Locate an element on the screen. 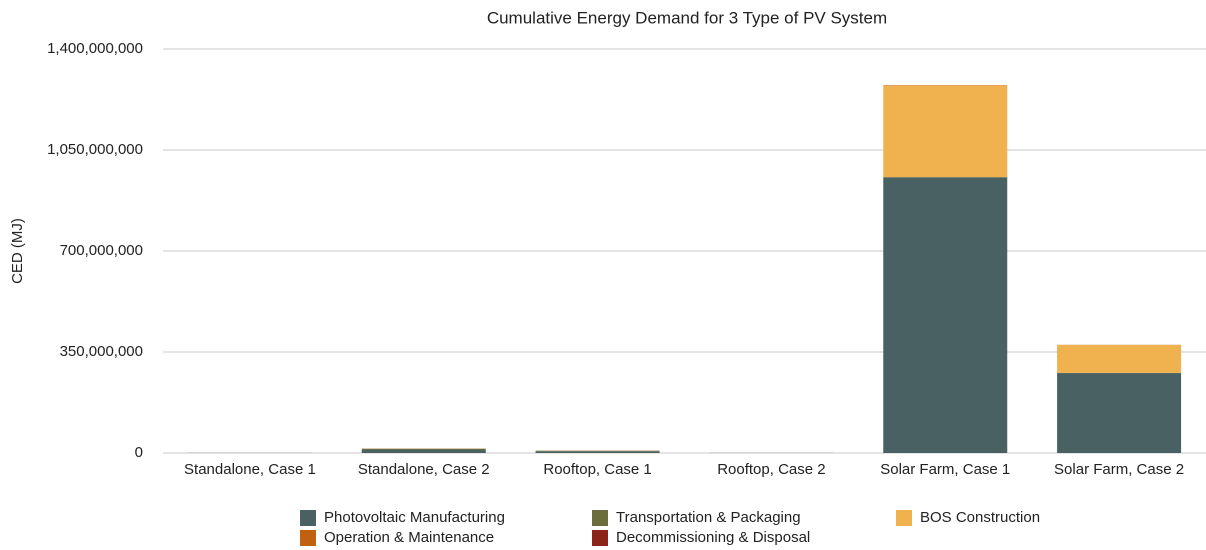 The height and width of the screenshot is (550, 1206). x-tick-label: Rooftop, Case 1 is located at coordinates (597, 469).